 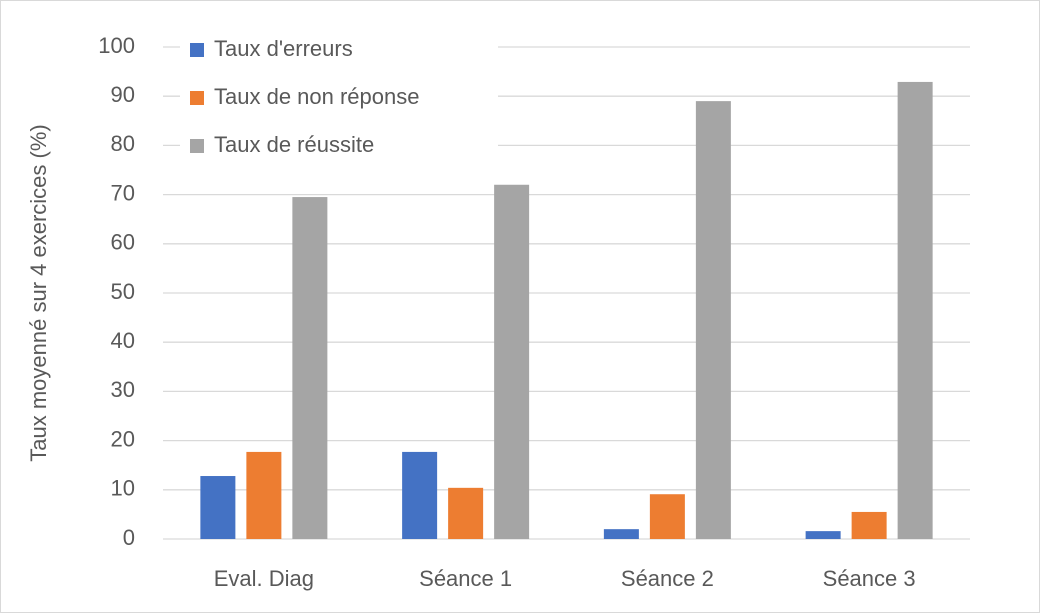 What do you see at coordinates (123, 389) in the screenshot?
I see `y-tick-label: 30` at bounding box center [123, 389].